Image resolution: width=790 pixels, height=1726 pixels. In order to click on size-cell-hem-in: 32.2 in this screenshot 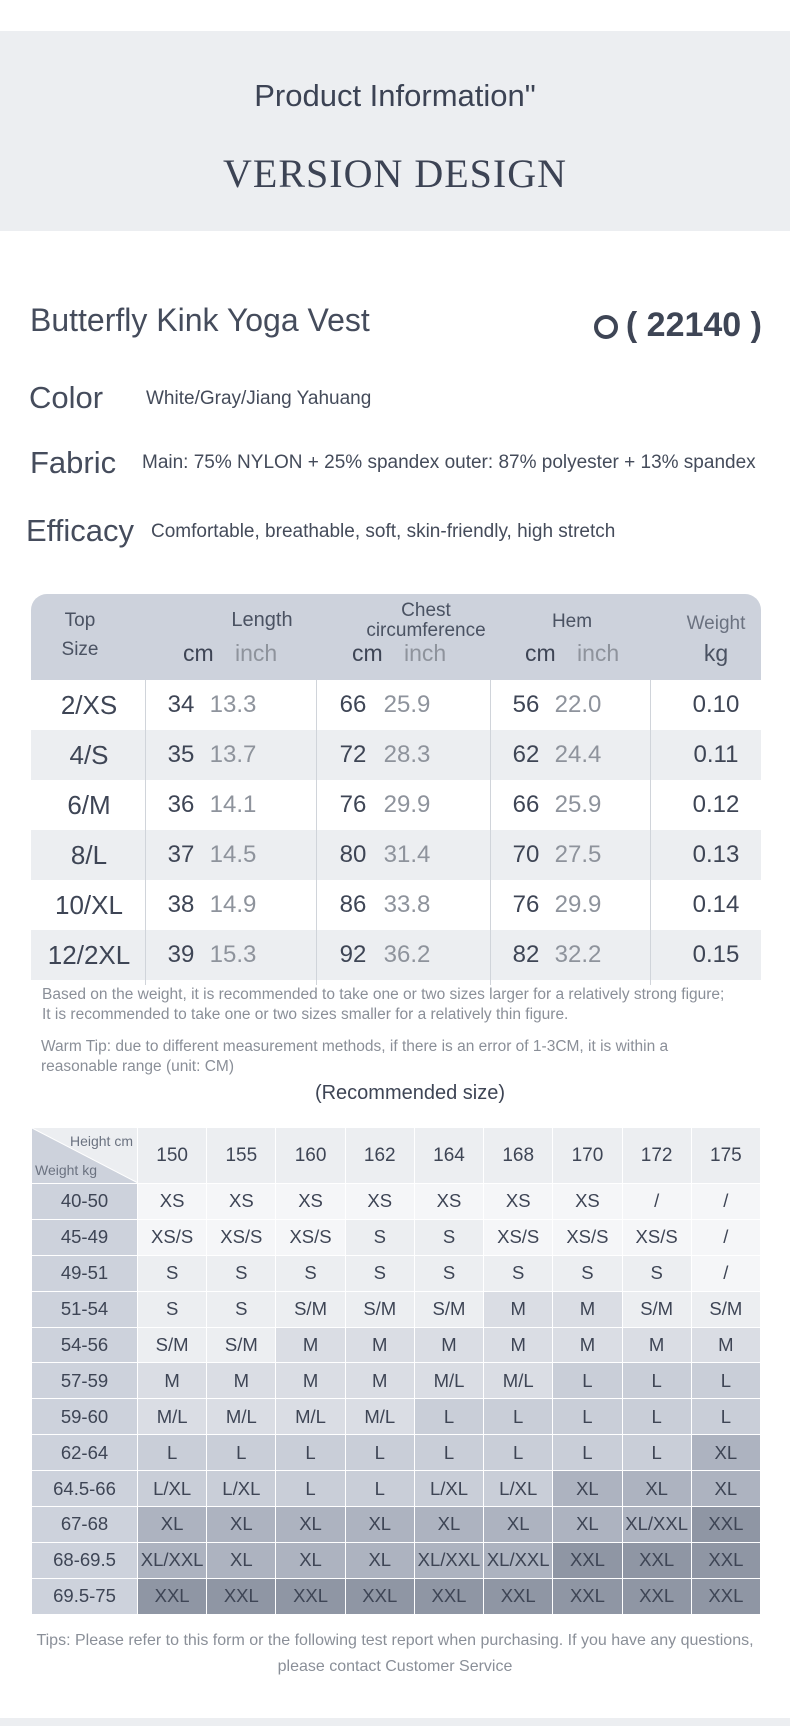, I will do `click(578, 954)`.